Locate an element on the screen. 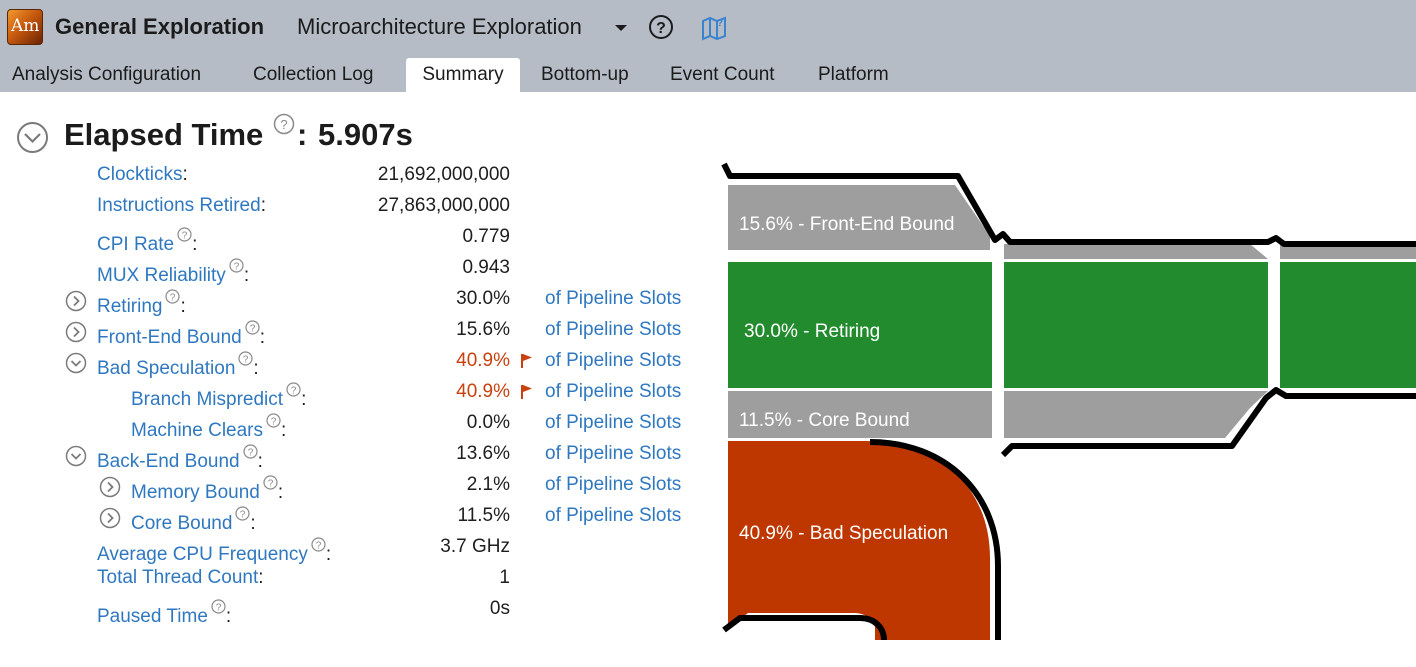 The height and width of the screenshot is (667, 1416). metric-value-front-end-bound: 15.6% is located at coordinates (483, 329).